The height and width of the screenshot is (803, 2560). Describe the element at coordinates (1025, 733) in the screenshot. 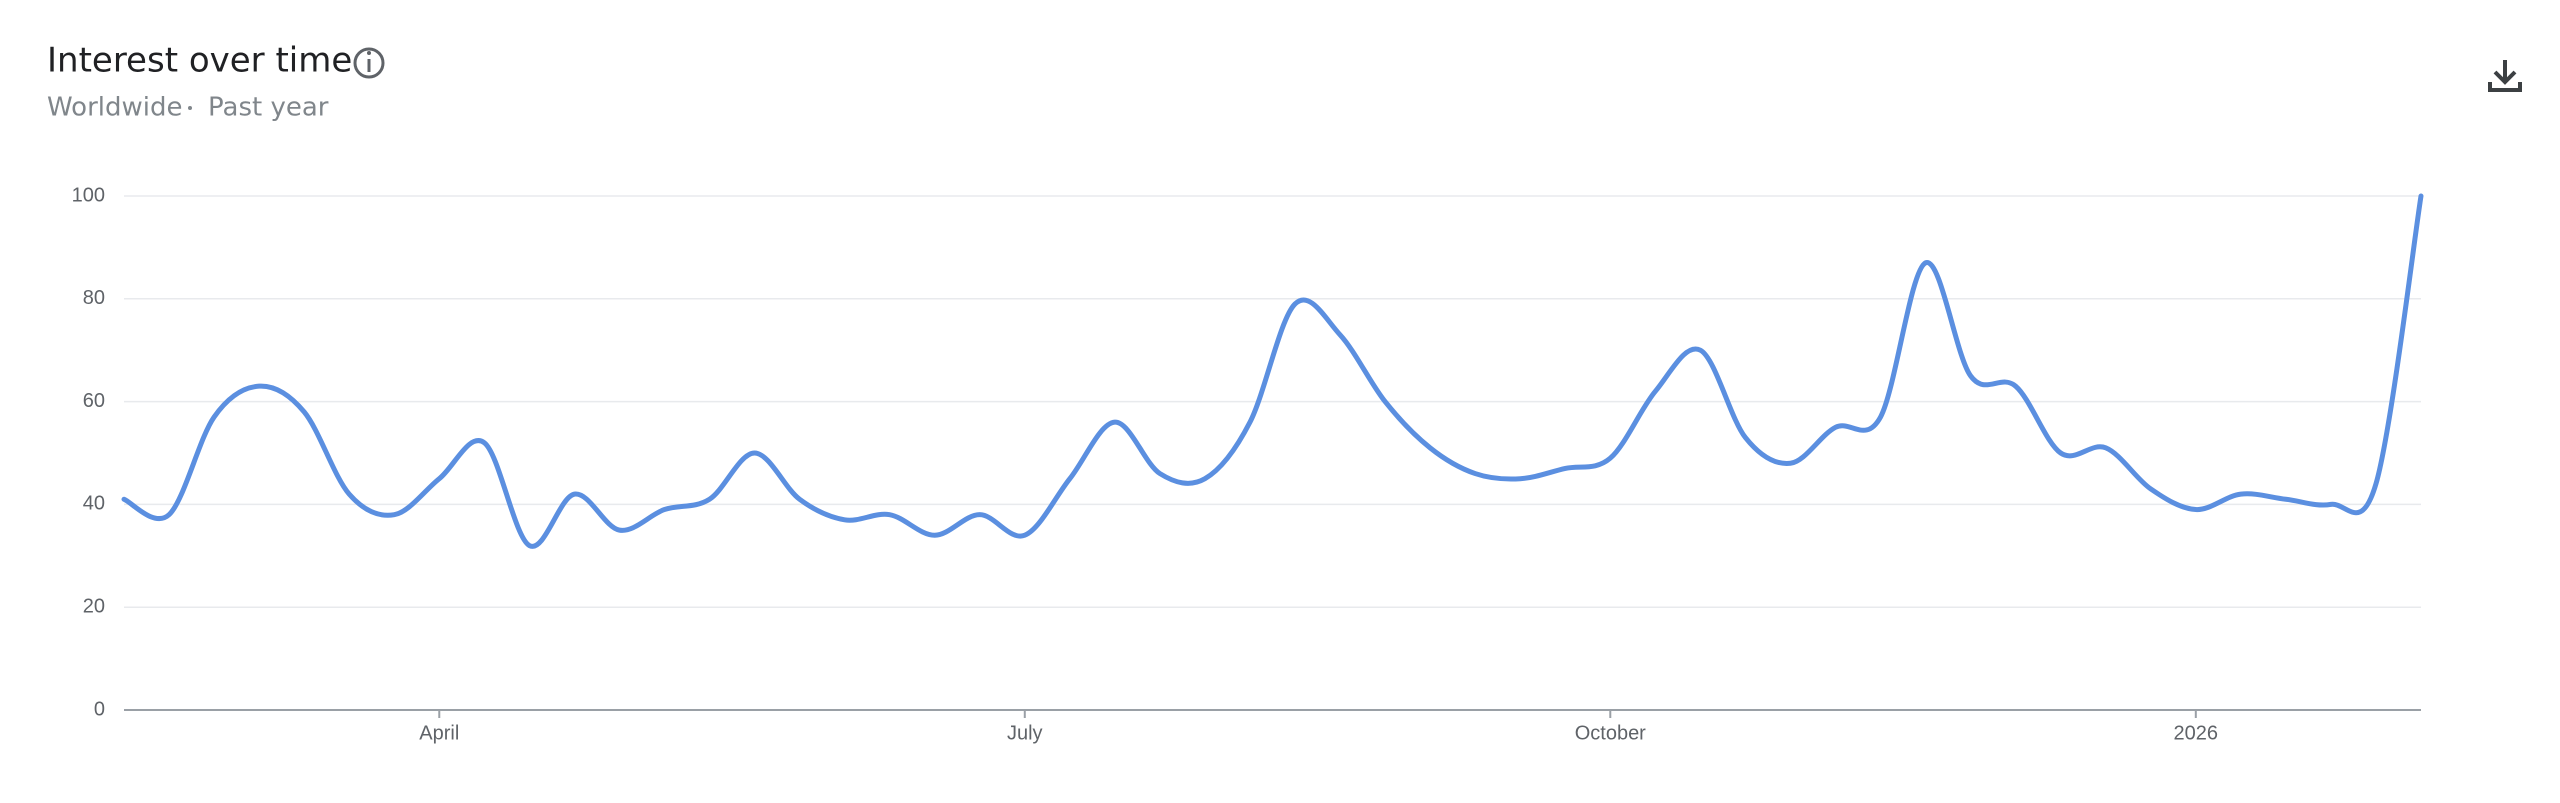

I see `x-tick-label: July` at that location.